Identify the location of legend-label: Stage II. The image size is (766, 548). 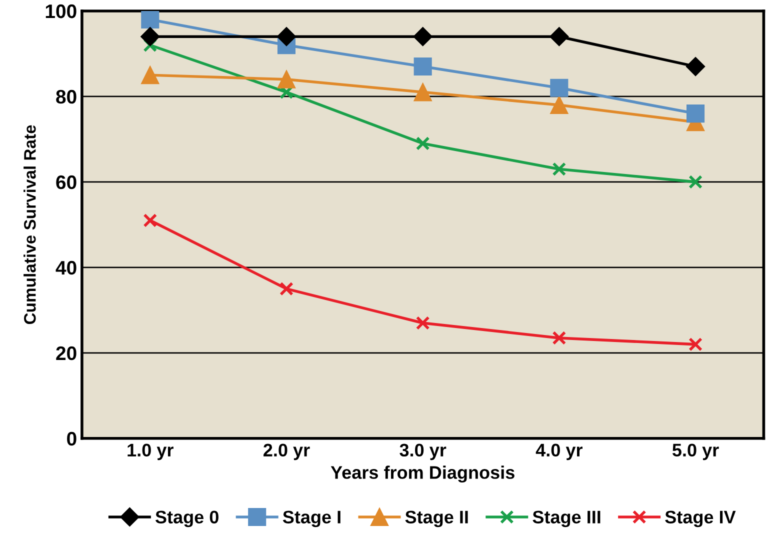
(436, 519).